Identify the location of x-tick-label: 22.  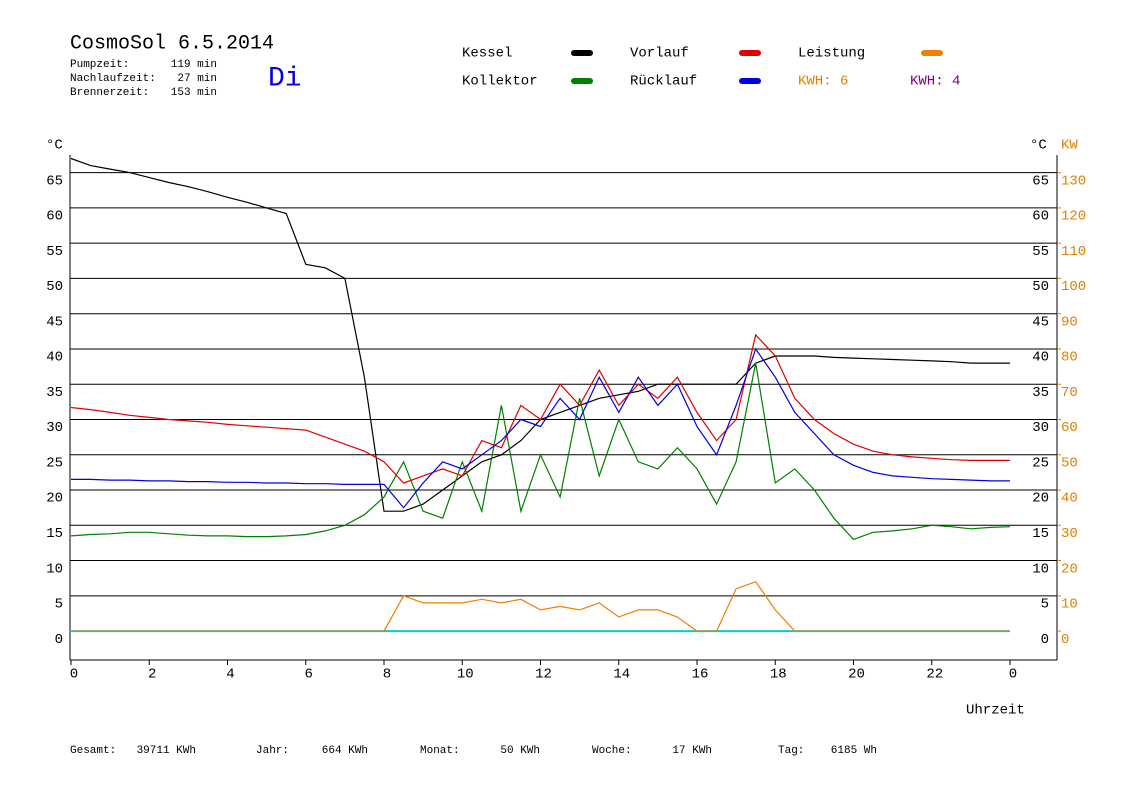
(934, 675).